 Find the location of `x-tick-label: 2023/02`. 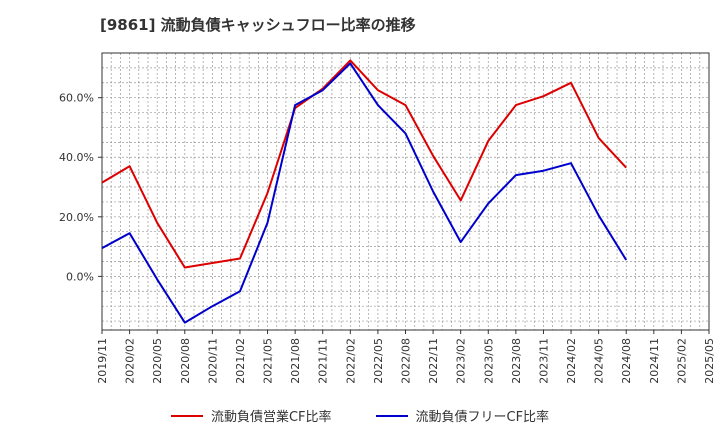

x-tick-label: 2023/02 is located at coordinates (461, 361).